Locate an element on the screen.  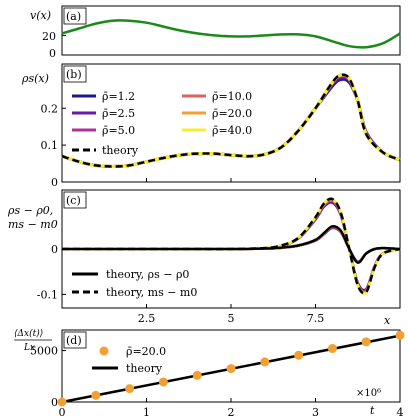
panel-a-ytick-0: 0 is located at coordinates (52, 53).